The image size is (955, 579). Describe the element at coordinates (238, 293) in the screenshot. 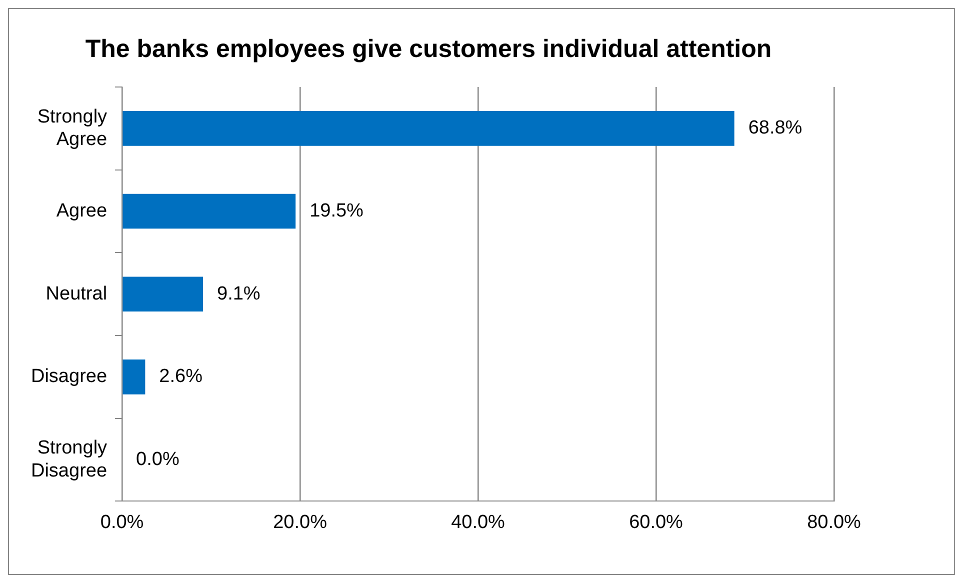

I see `data-label: 9.1%` at that location.